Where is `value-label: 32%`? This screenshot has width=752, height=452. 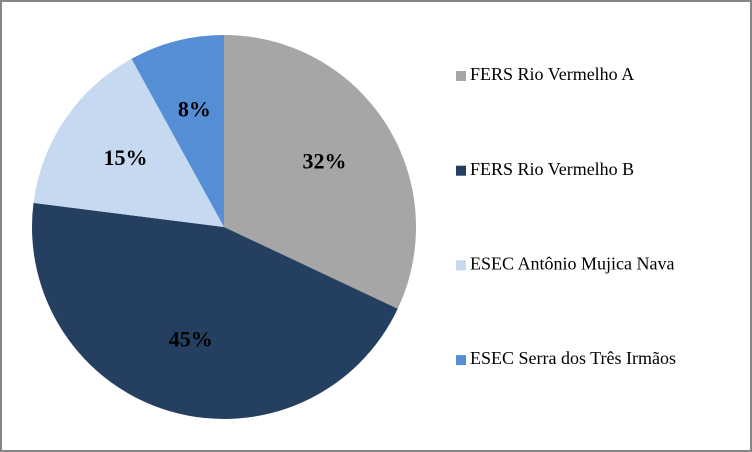 value-label: 32% is located at coordinates (325, 160).